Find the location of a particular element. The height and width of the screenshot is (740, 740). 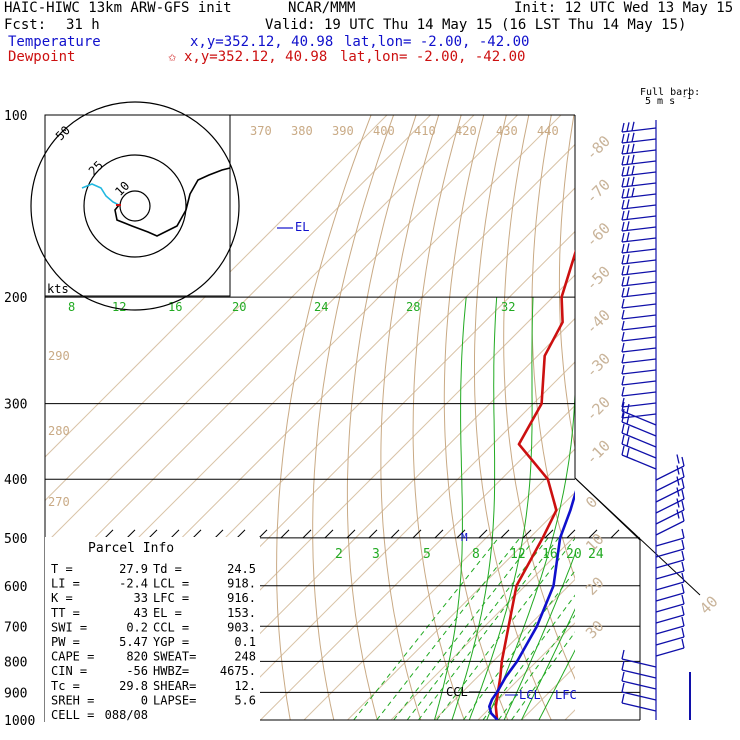

isotherm-label: -60 is located at coordinates (598, 235).